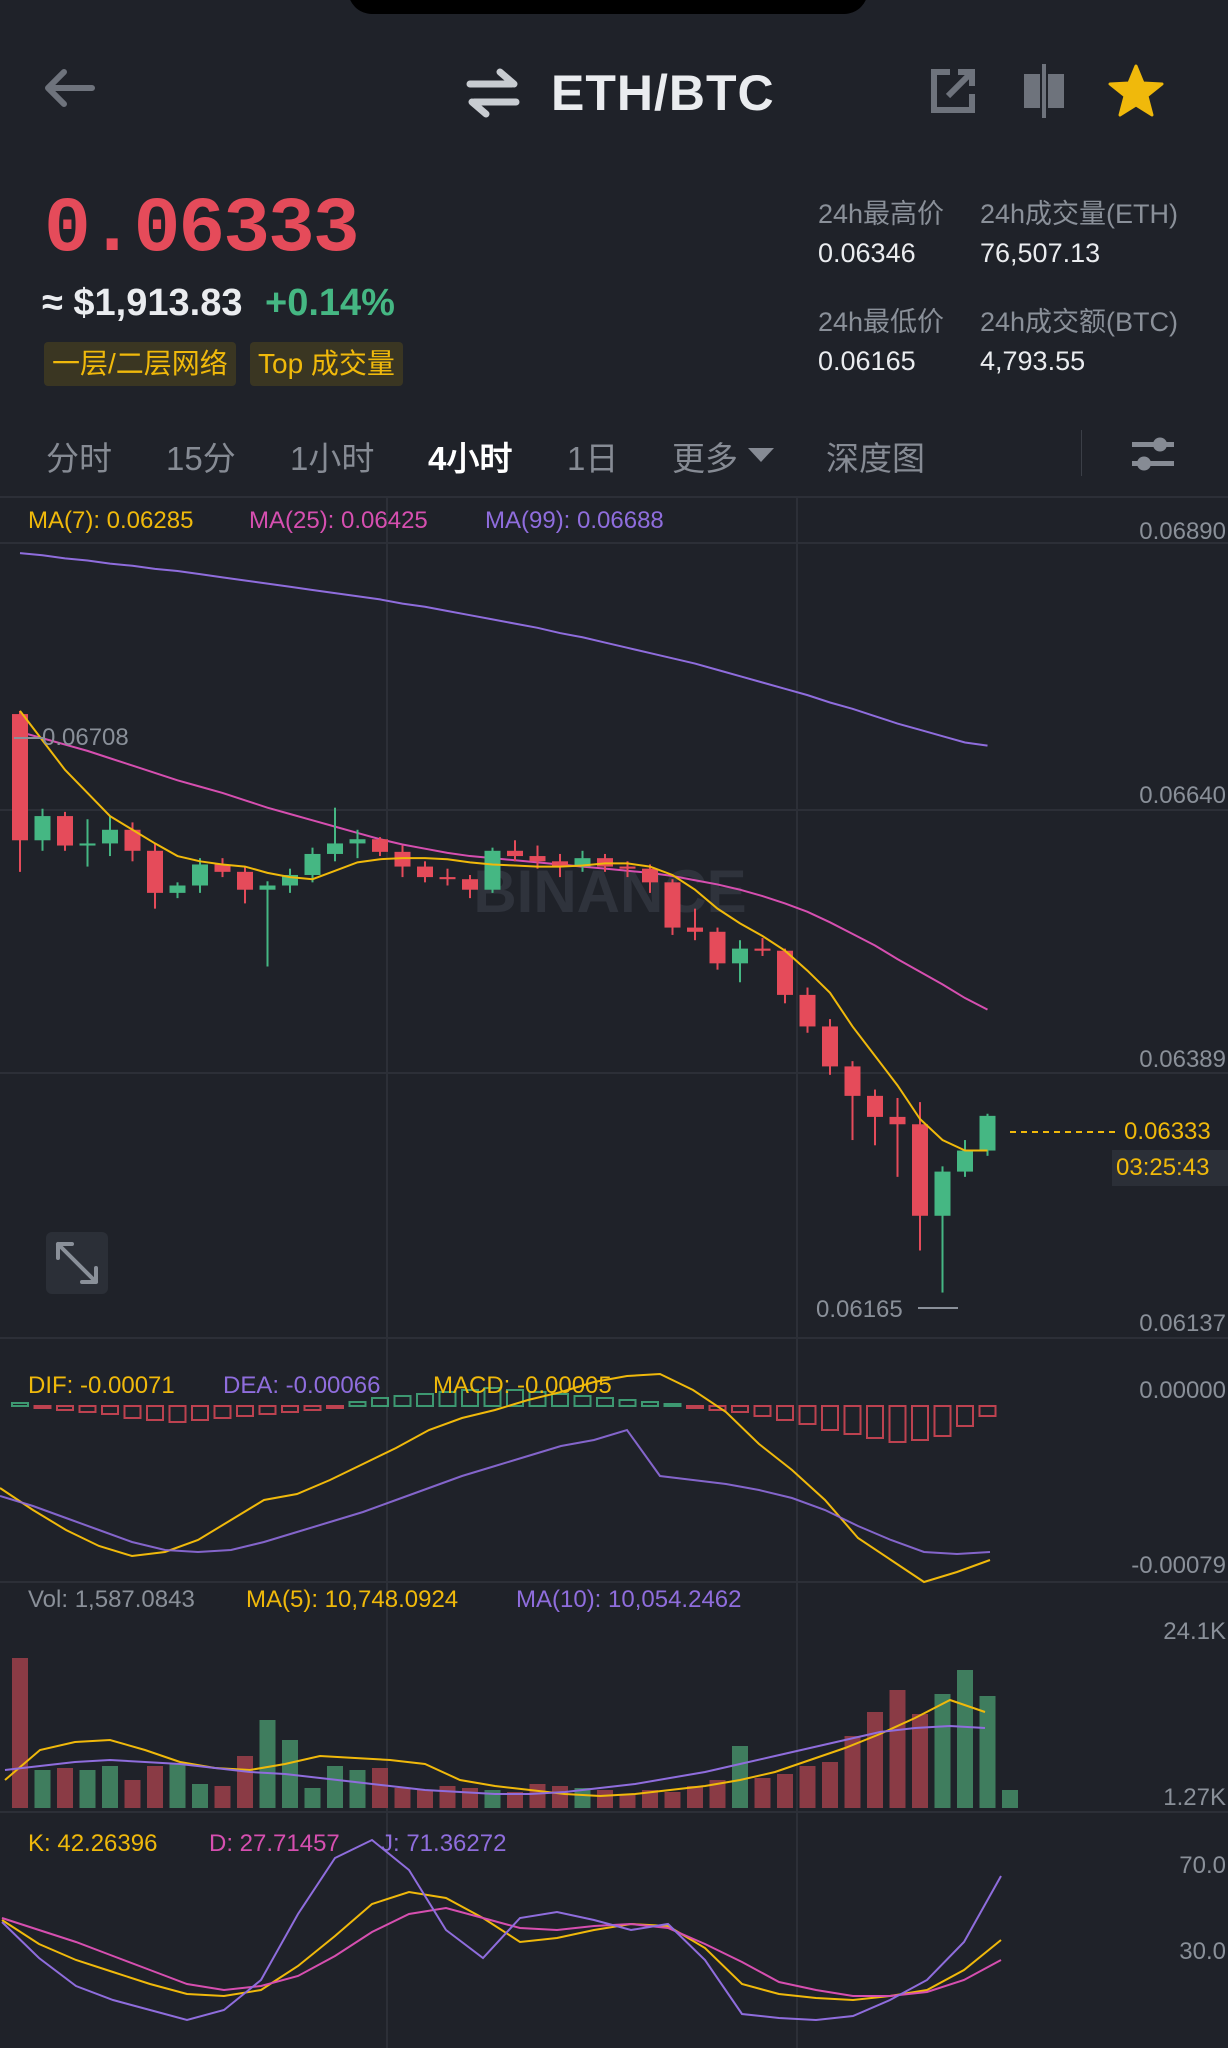  What do you see at coordinates (79, 458) in the screenshot?
I see `tab-time: 分时` at bounding box center [79, 458].